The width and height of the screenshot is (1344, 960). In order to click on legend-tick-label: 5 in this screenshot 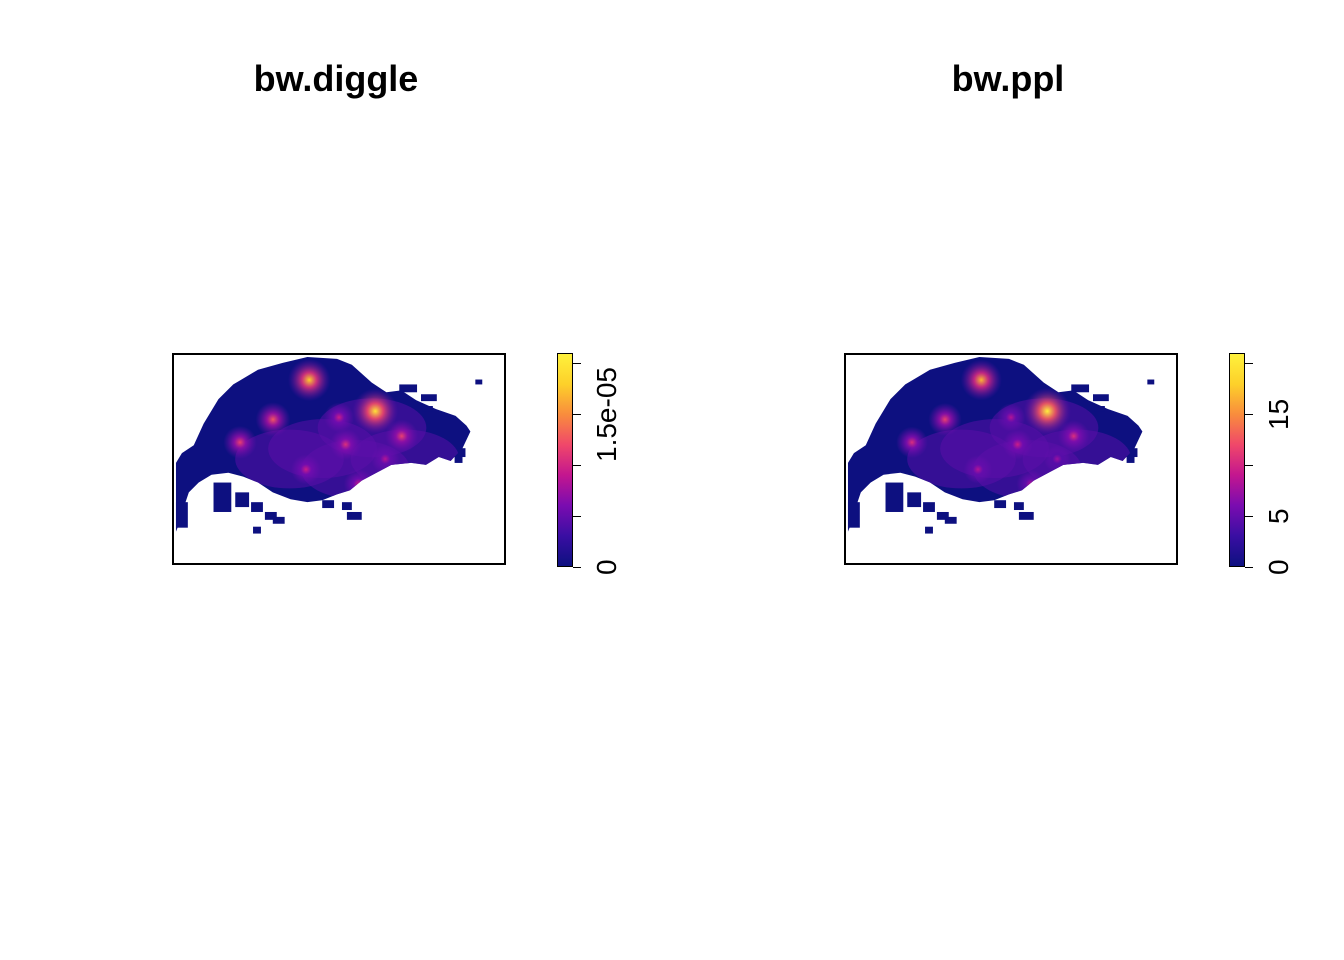, I will do `click(1278, 516)`.